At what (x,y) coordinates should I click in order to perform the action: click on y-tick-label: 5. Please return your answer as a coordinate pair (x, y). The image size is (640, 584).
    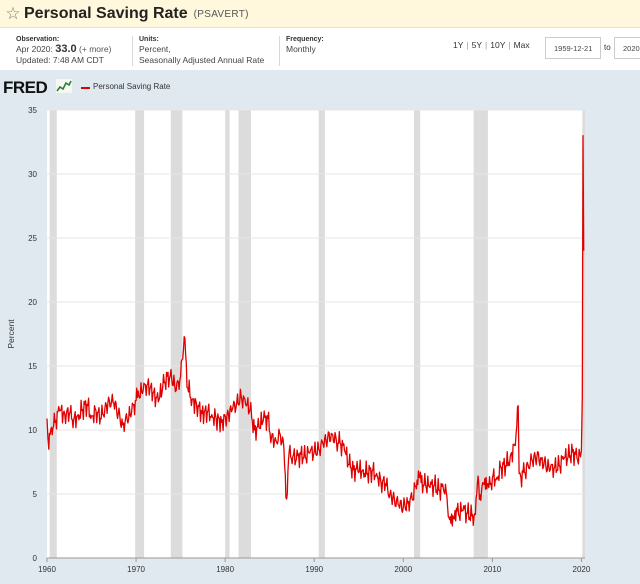
    Looking at the image, I should click on (35, 494).